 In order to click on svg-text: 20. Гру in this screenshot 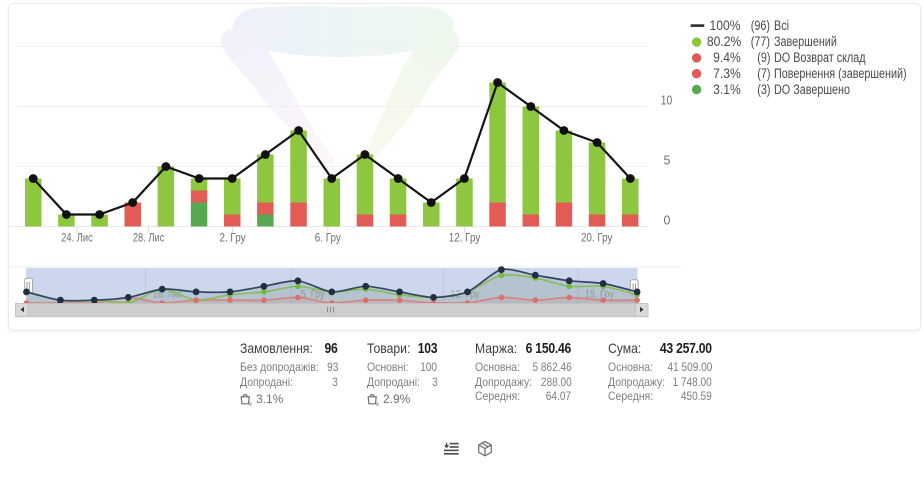, I will do `click(597, 238)`.